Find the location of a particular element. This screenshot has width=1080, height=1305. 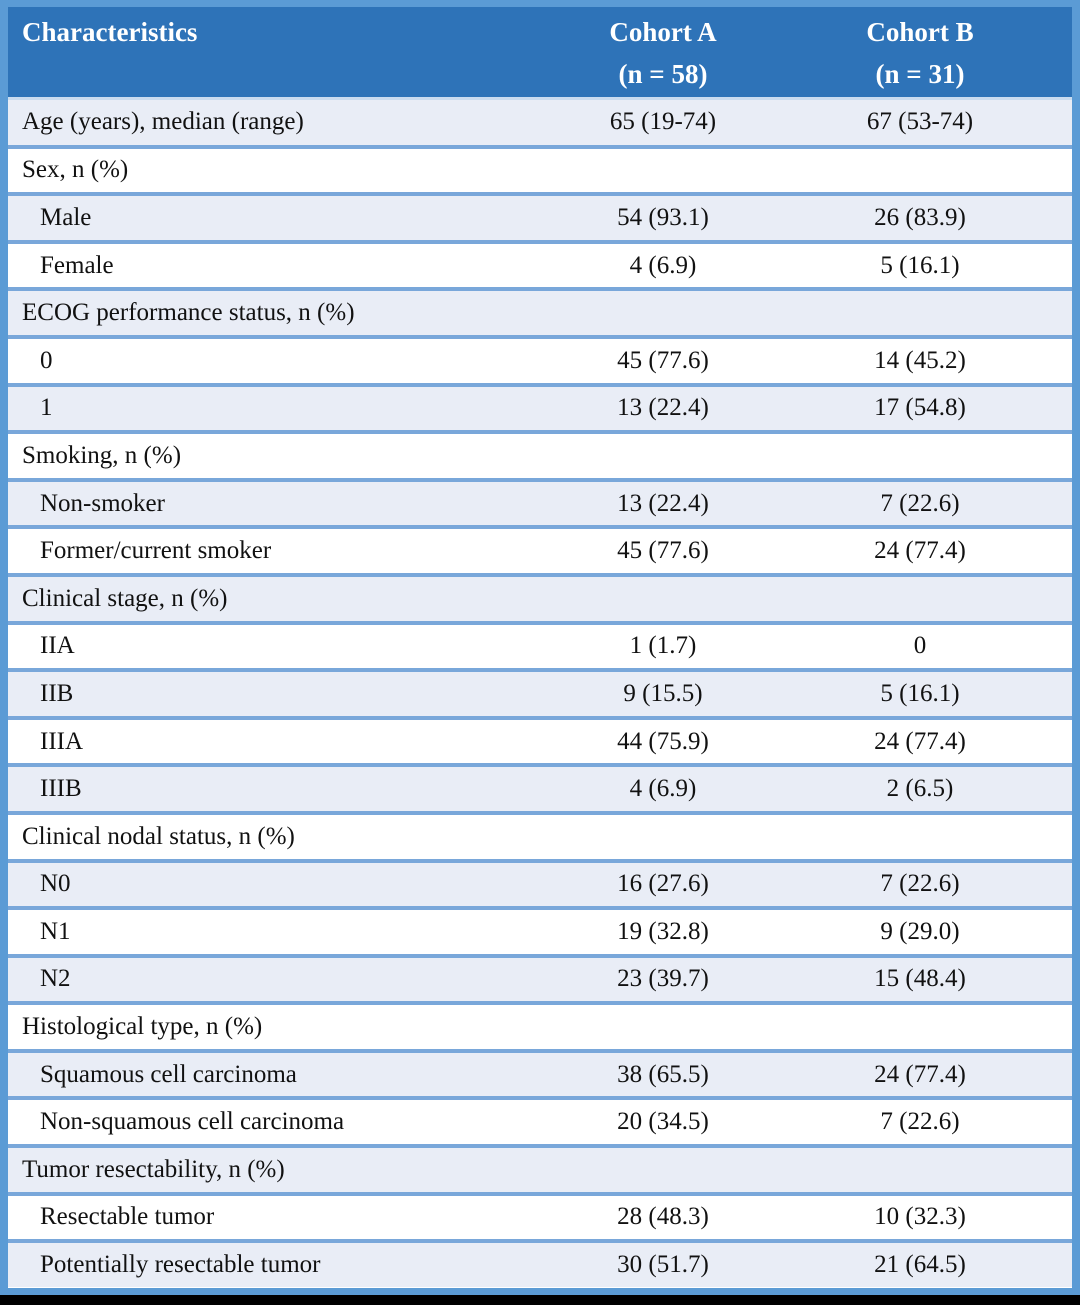

row-label: IIIB is located at coordinates (61, 789).